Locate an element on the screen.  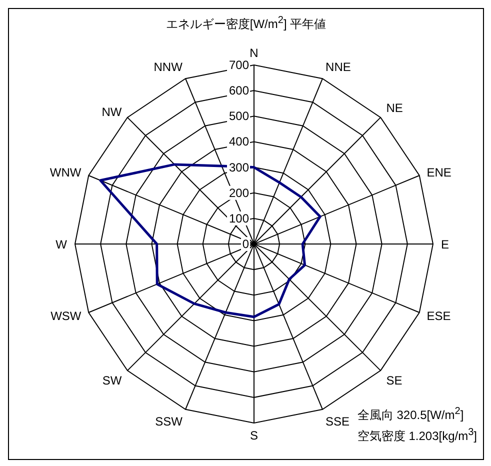
spoke-label: W is located at coordinates (62, 244).